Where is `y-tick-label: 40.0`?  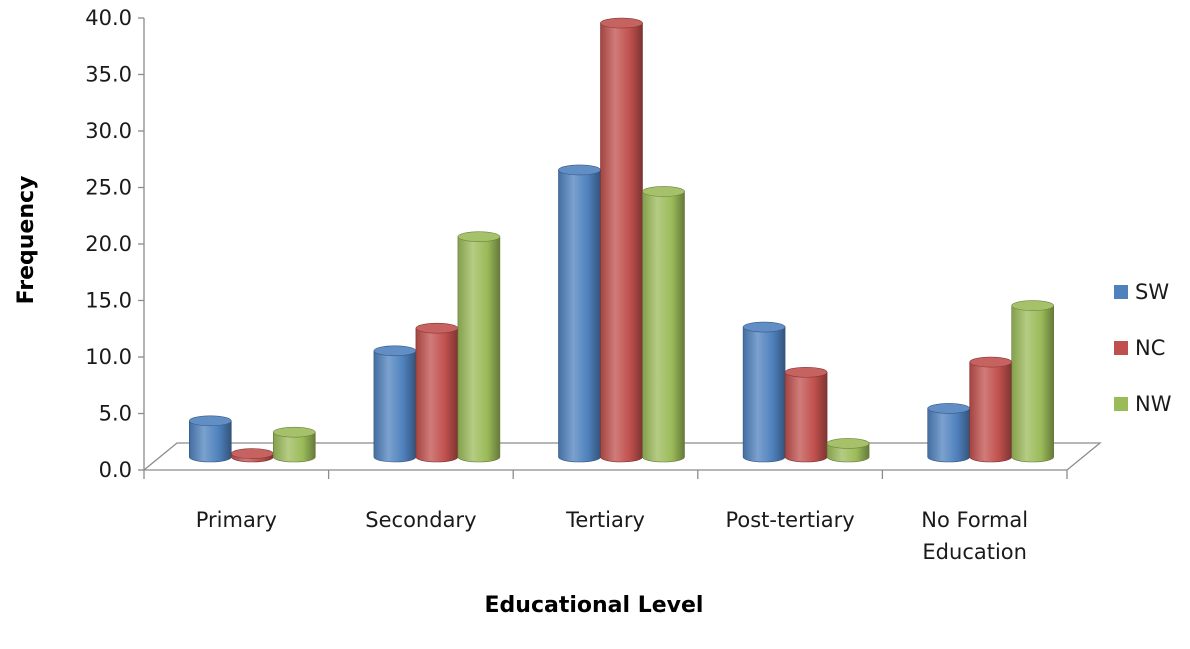
y-tick-label: 40.0 is located at coordinates (108, 18).